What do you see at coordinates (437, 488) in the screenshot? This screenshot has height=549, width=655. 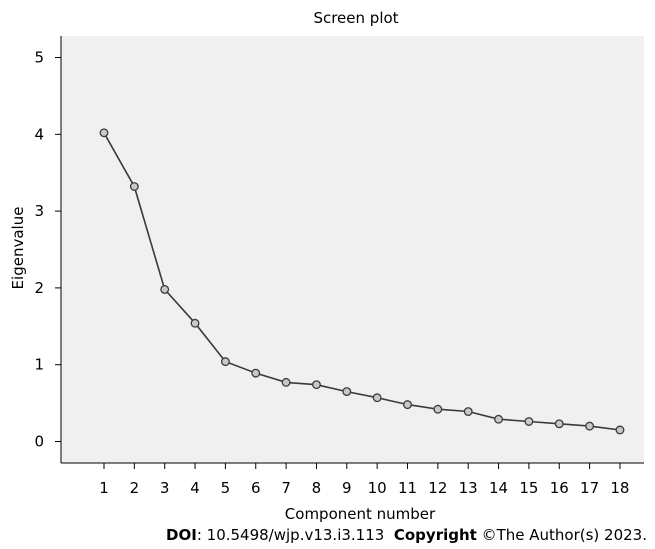 I see `x-tick-label: 12` at bounding box center [437, 488].